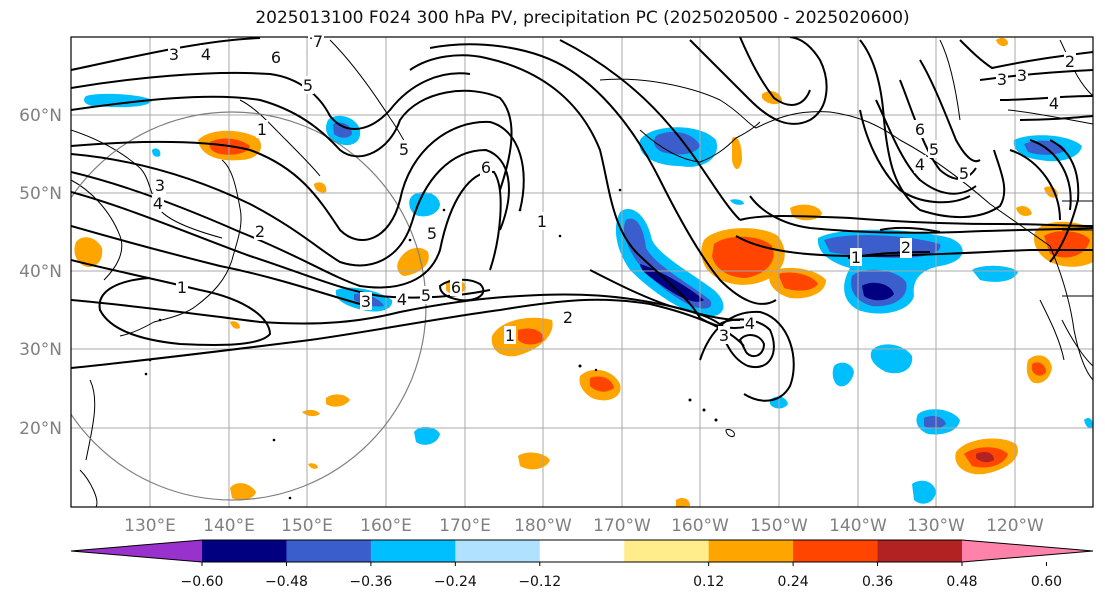  What do you see at coordinates (40, 272) in the screenshot?
I see `latitude-labels: 60°N 50°N 40°N 30°N 20°N` at bounding box center [40, 272].